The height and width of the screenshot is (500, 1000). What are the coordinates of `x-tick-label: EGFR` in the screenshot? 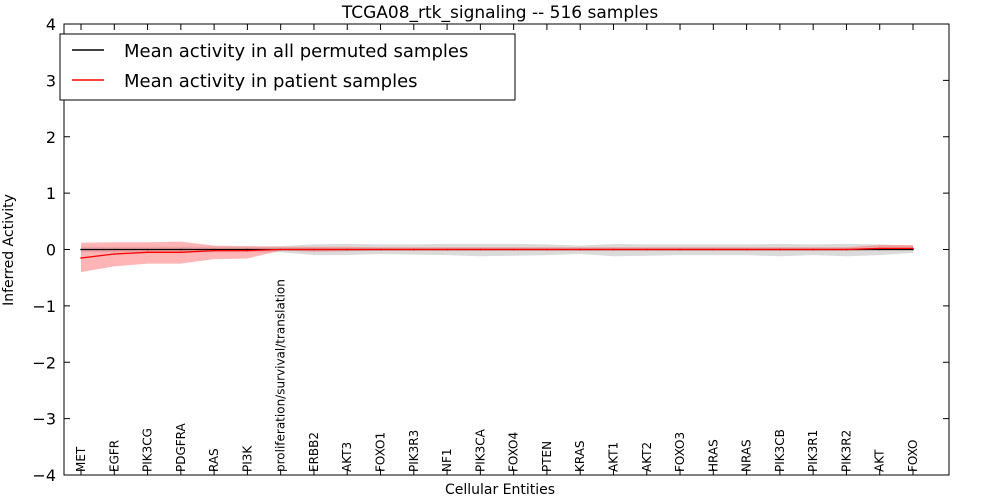 It's located at (114, 456).